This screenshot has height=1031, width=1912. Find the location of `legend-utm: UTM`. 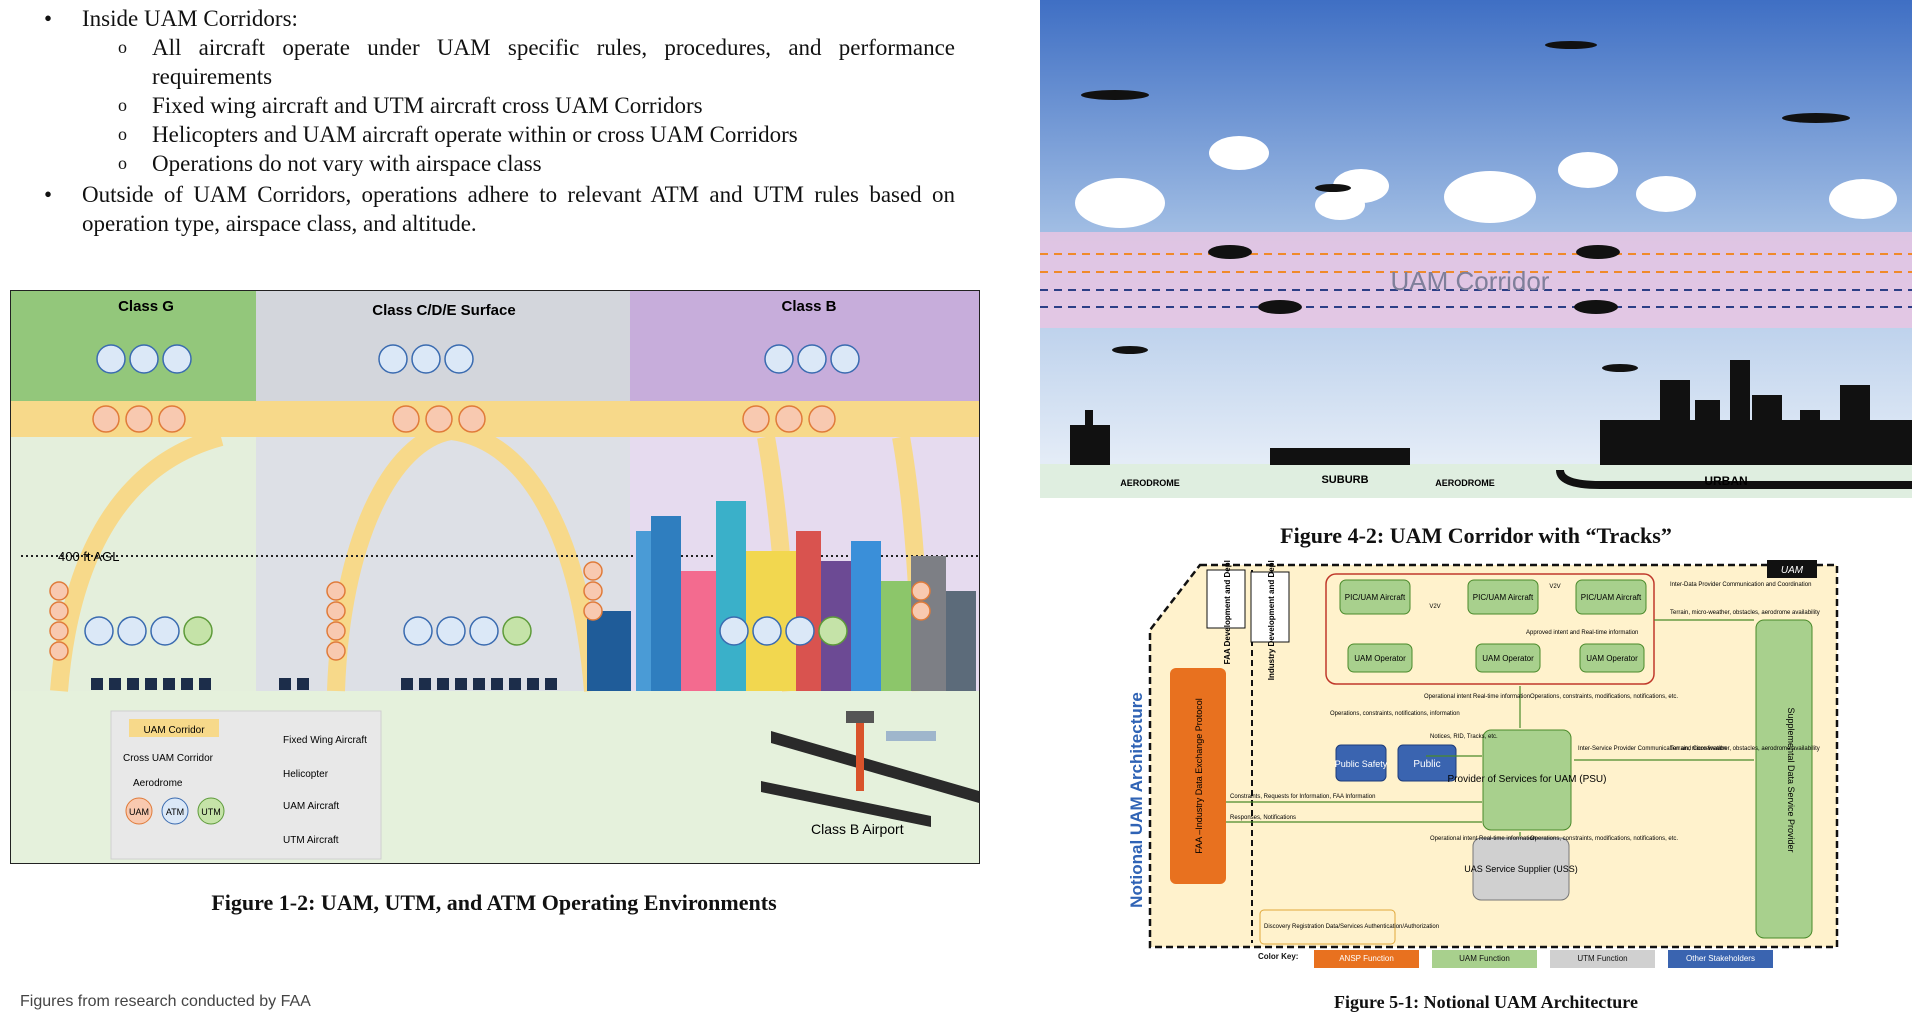

legend-utm: UTM is located at coordinates (211, 812).